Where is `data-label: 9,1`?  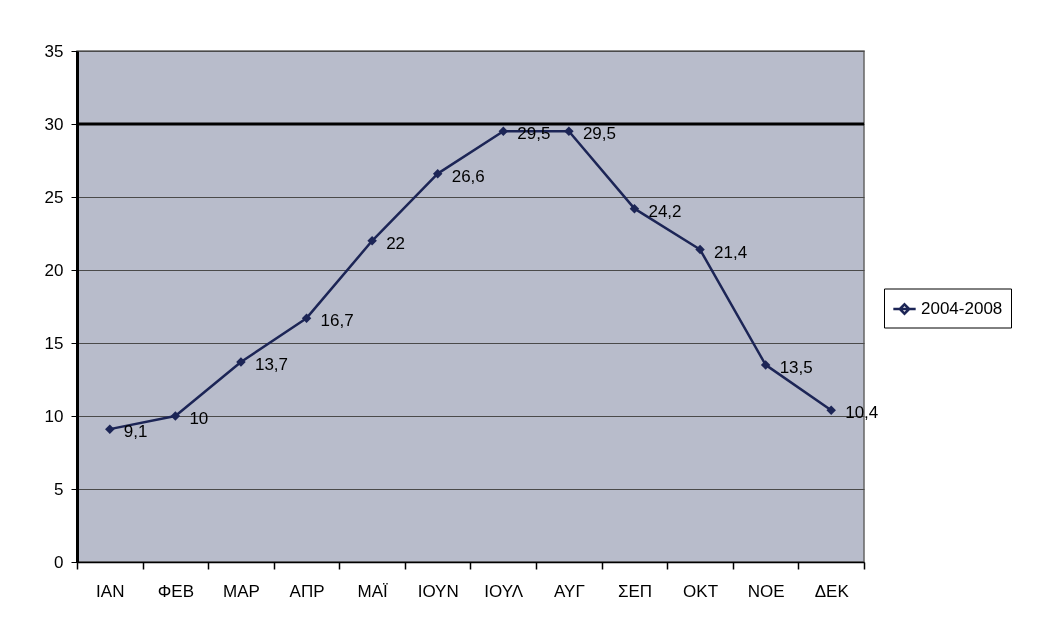 data-label: 9,1 is located at coordinates (135, 432).